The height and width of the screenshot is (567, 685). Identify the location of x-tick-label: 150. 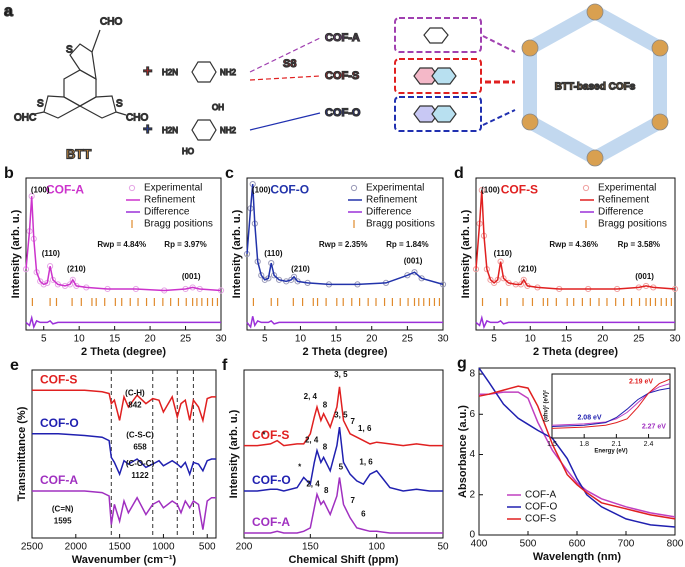
(310, 547).